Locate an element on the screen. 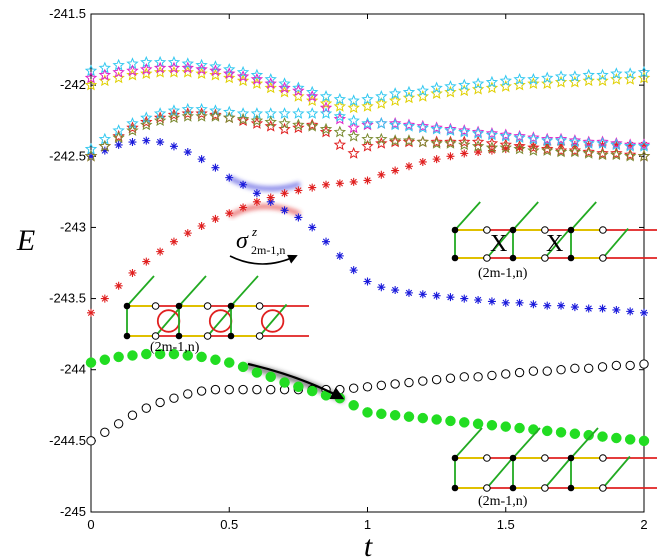  x-tick-label: 1.5 is located at coordinates (506, 524).